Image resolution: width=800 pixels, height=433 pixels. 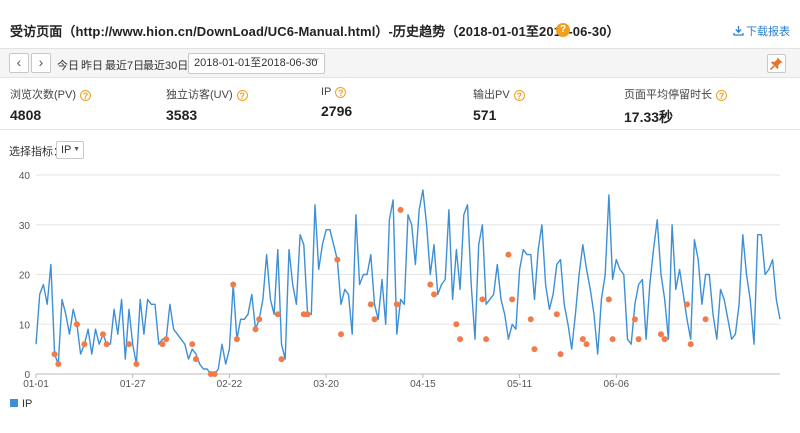 What do you see at coordinates (207, 104) in the screenshot?
I see `metric-uv: 独立访客(UV)? 3583` at bounding box center [207, 104].